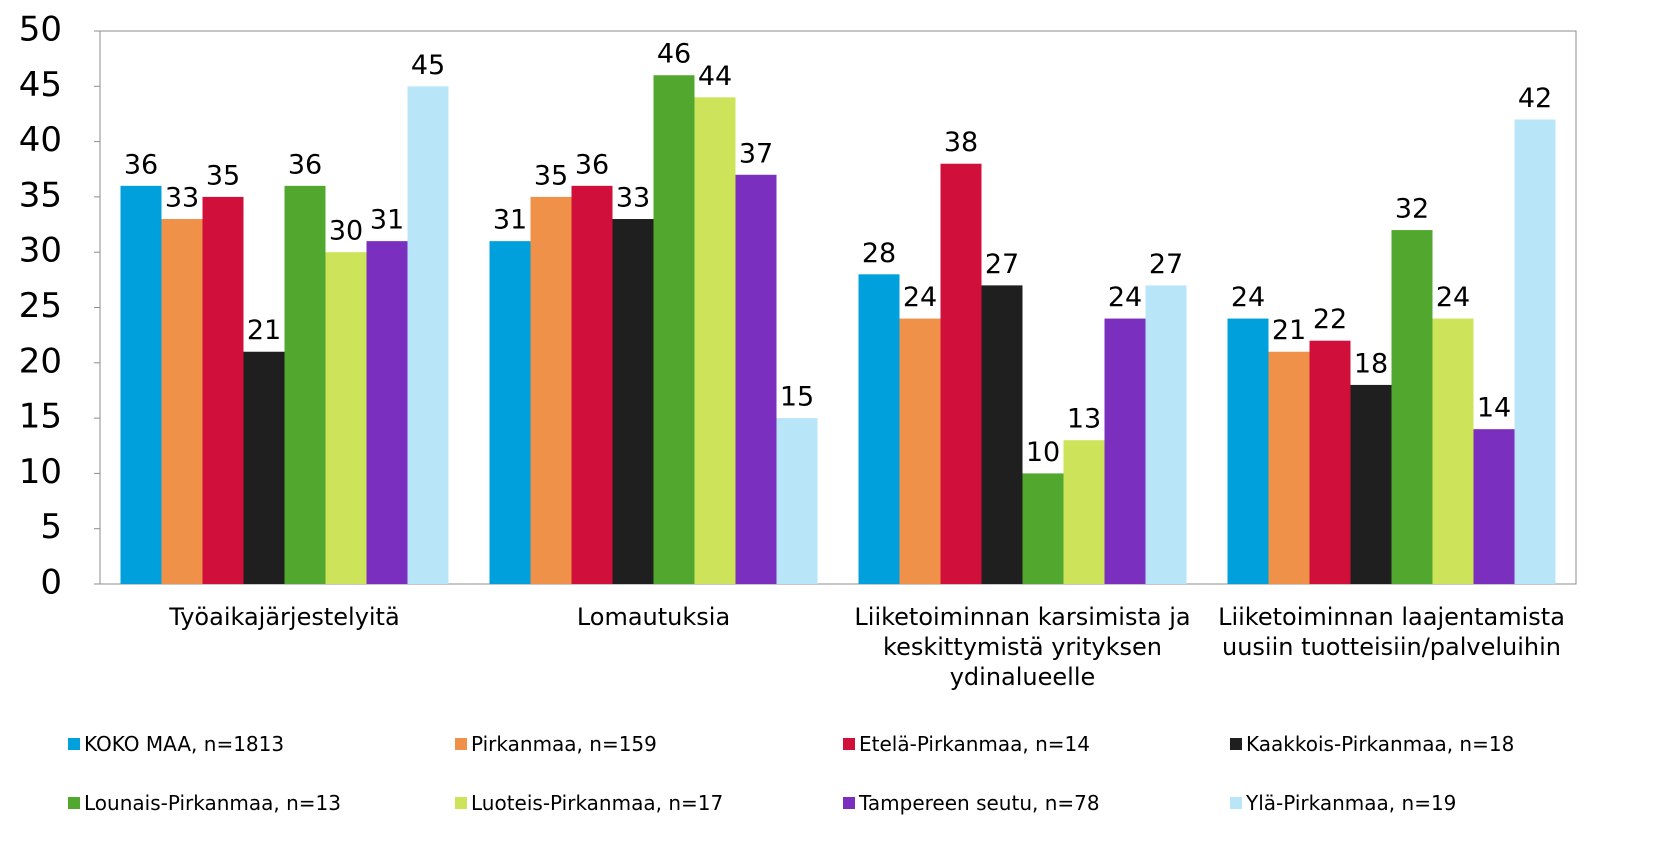 The height and width of the screenshot is (866, 1662). What do you see at coordinates (674, 54) in the screenshot?
I see `data-label: 46` at bounding box center [674, 54].